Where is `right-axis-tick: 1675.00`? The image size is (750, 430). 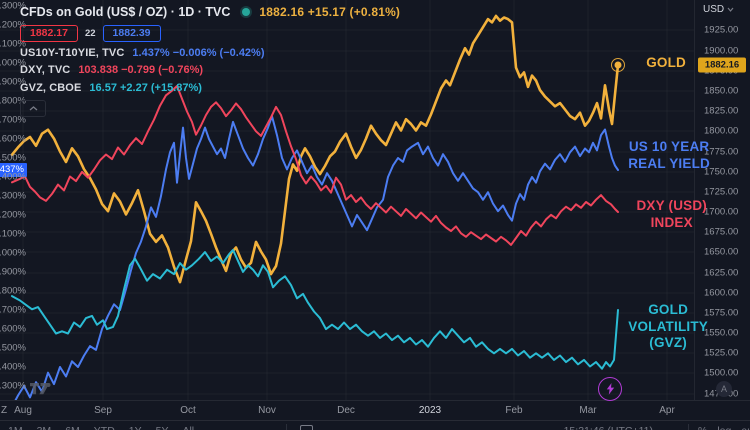
right-axis-tick: 1675.00 is located at coordinates (721, 232).